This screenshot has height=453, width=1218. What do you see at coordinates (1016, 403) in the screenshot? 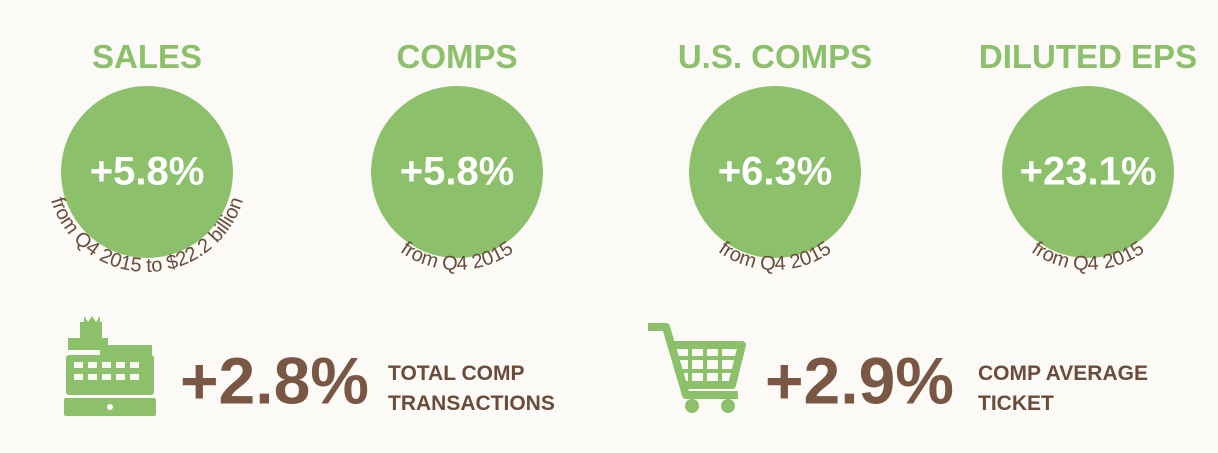
I see `highlight-label: TICKET` at bounding box center [1016, 403].